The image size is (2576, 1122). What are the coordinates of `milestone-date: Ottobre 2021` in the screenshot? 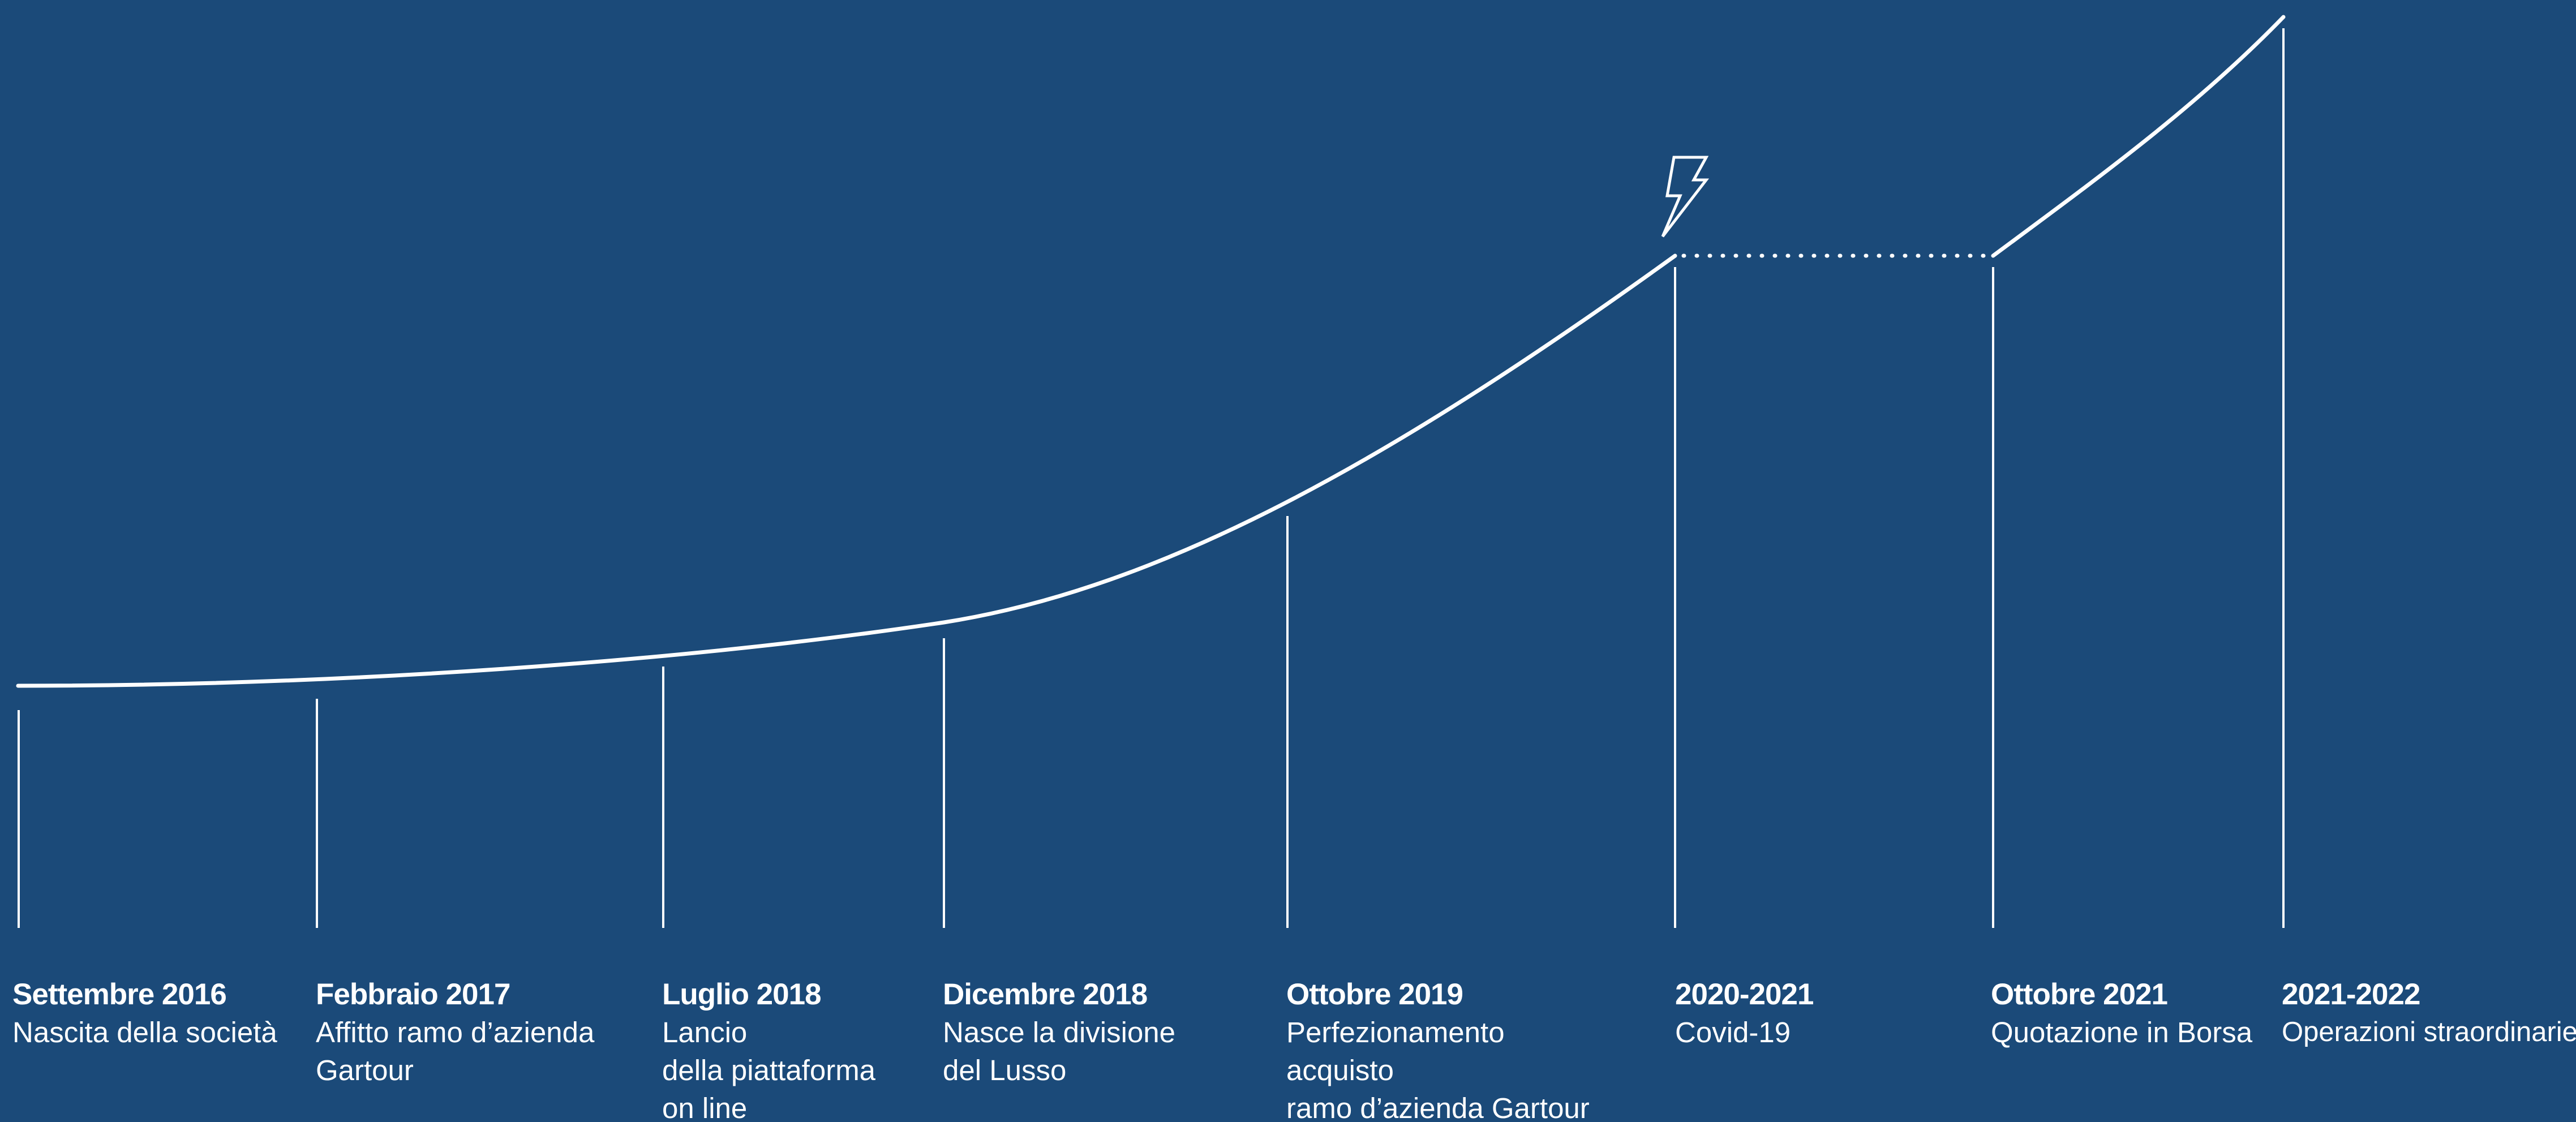 It's located at (2079, 994).